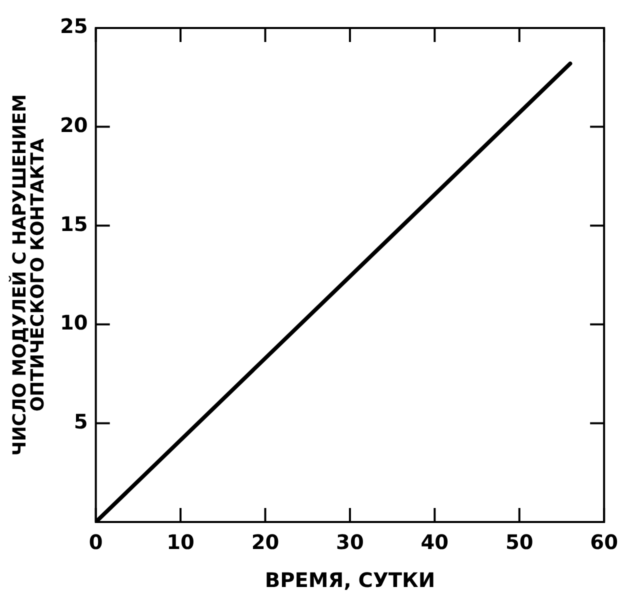 Image resolution: width=638 pixels, height=611 pixels. Describe the element at coordinates (28, 275) in the screenshot. I see `y-axis-title: ЧИСЛО МОДУЛЕЙ С НАРУШЕНИЕМ ОПТИЧЕСКОГО КОНТАКТА` at that location.